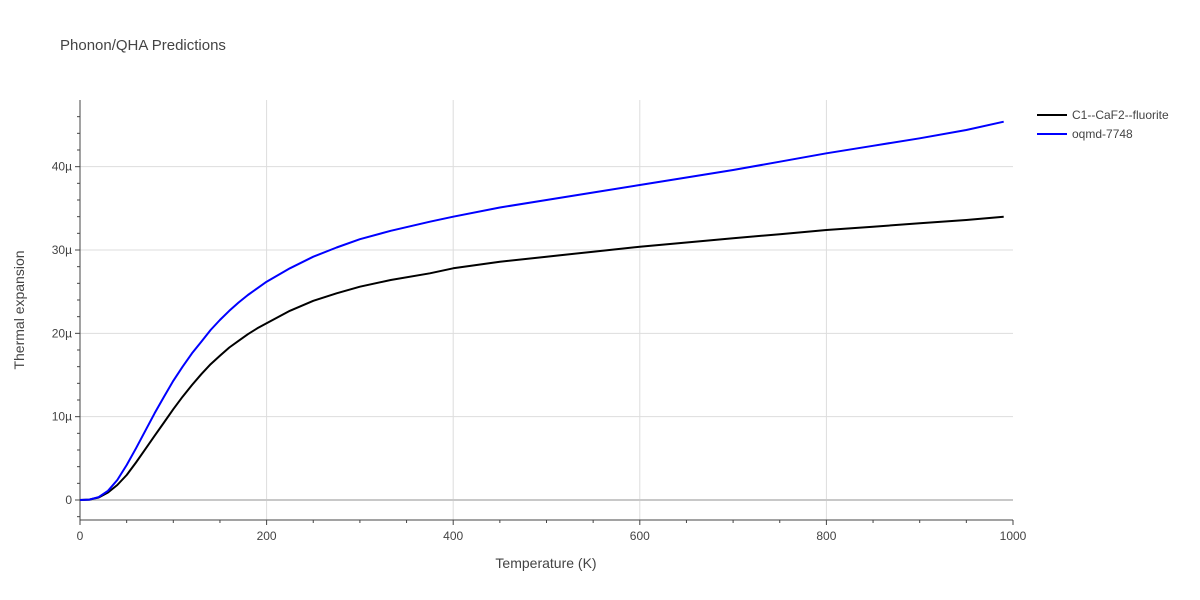  I want to click on y-tick-label: 20µ, so click(62, 333).